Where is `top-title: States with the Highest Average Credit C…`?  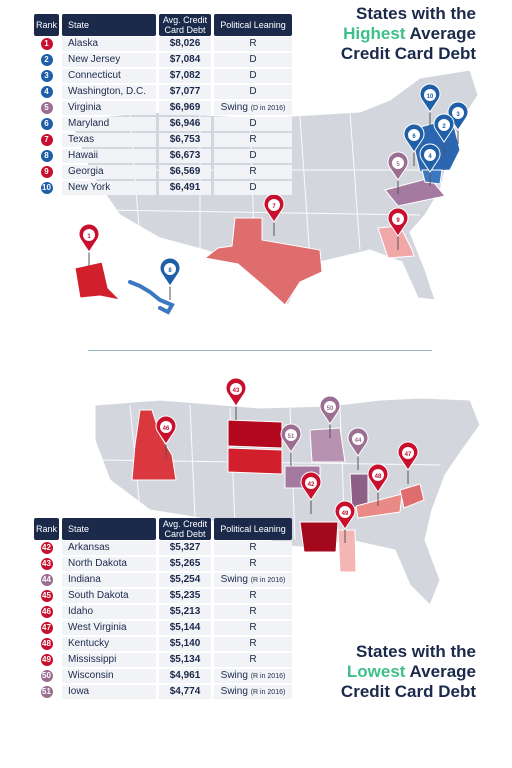
top-title: States with the Highest Average Credit C… is located at coordinates (408, 34).